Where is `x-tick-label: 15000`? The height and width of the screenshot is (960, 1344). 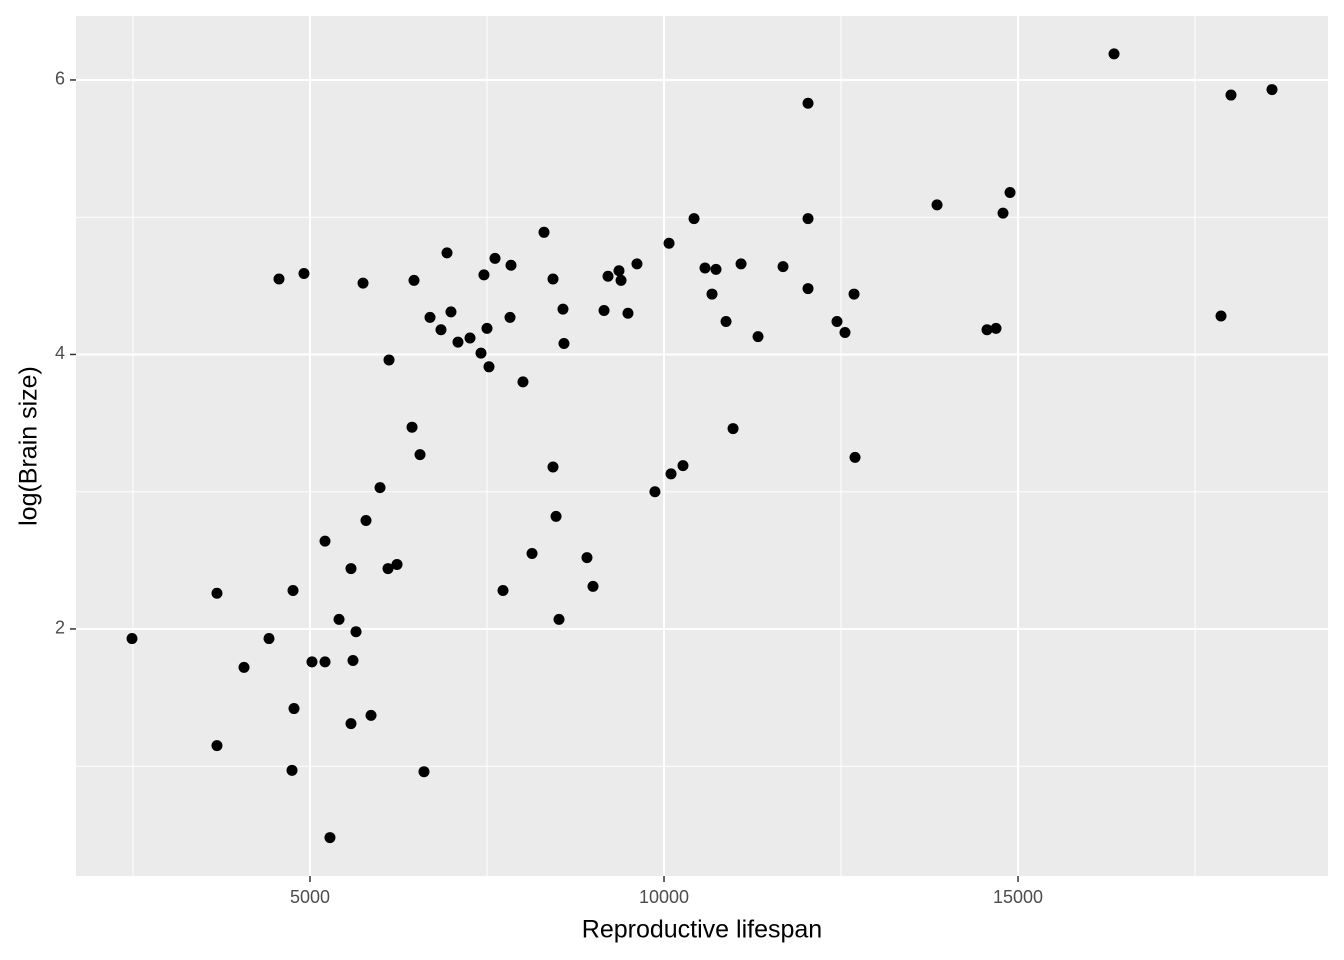
x-tick-label: 15000 is located at coordinates (1018, 897).